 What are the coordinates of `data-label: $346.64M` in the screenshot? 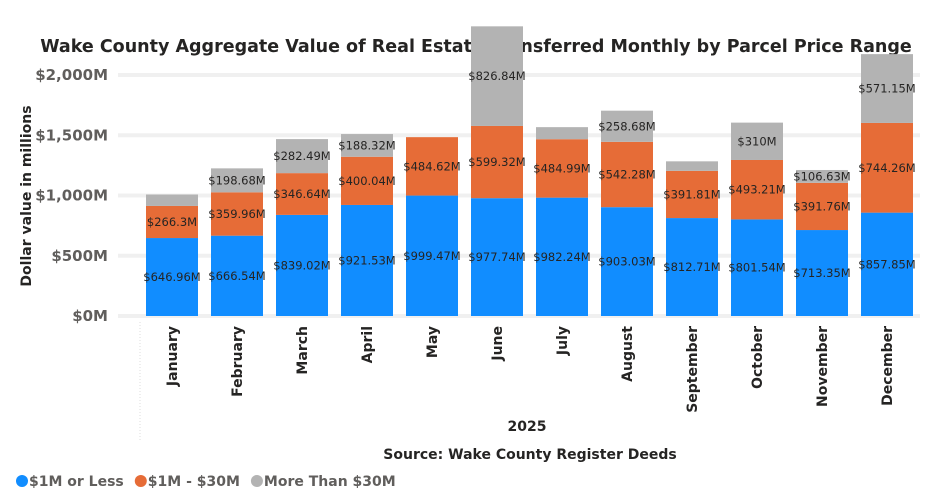 It's located at (301, 194).